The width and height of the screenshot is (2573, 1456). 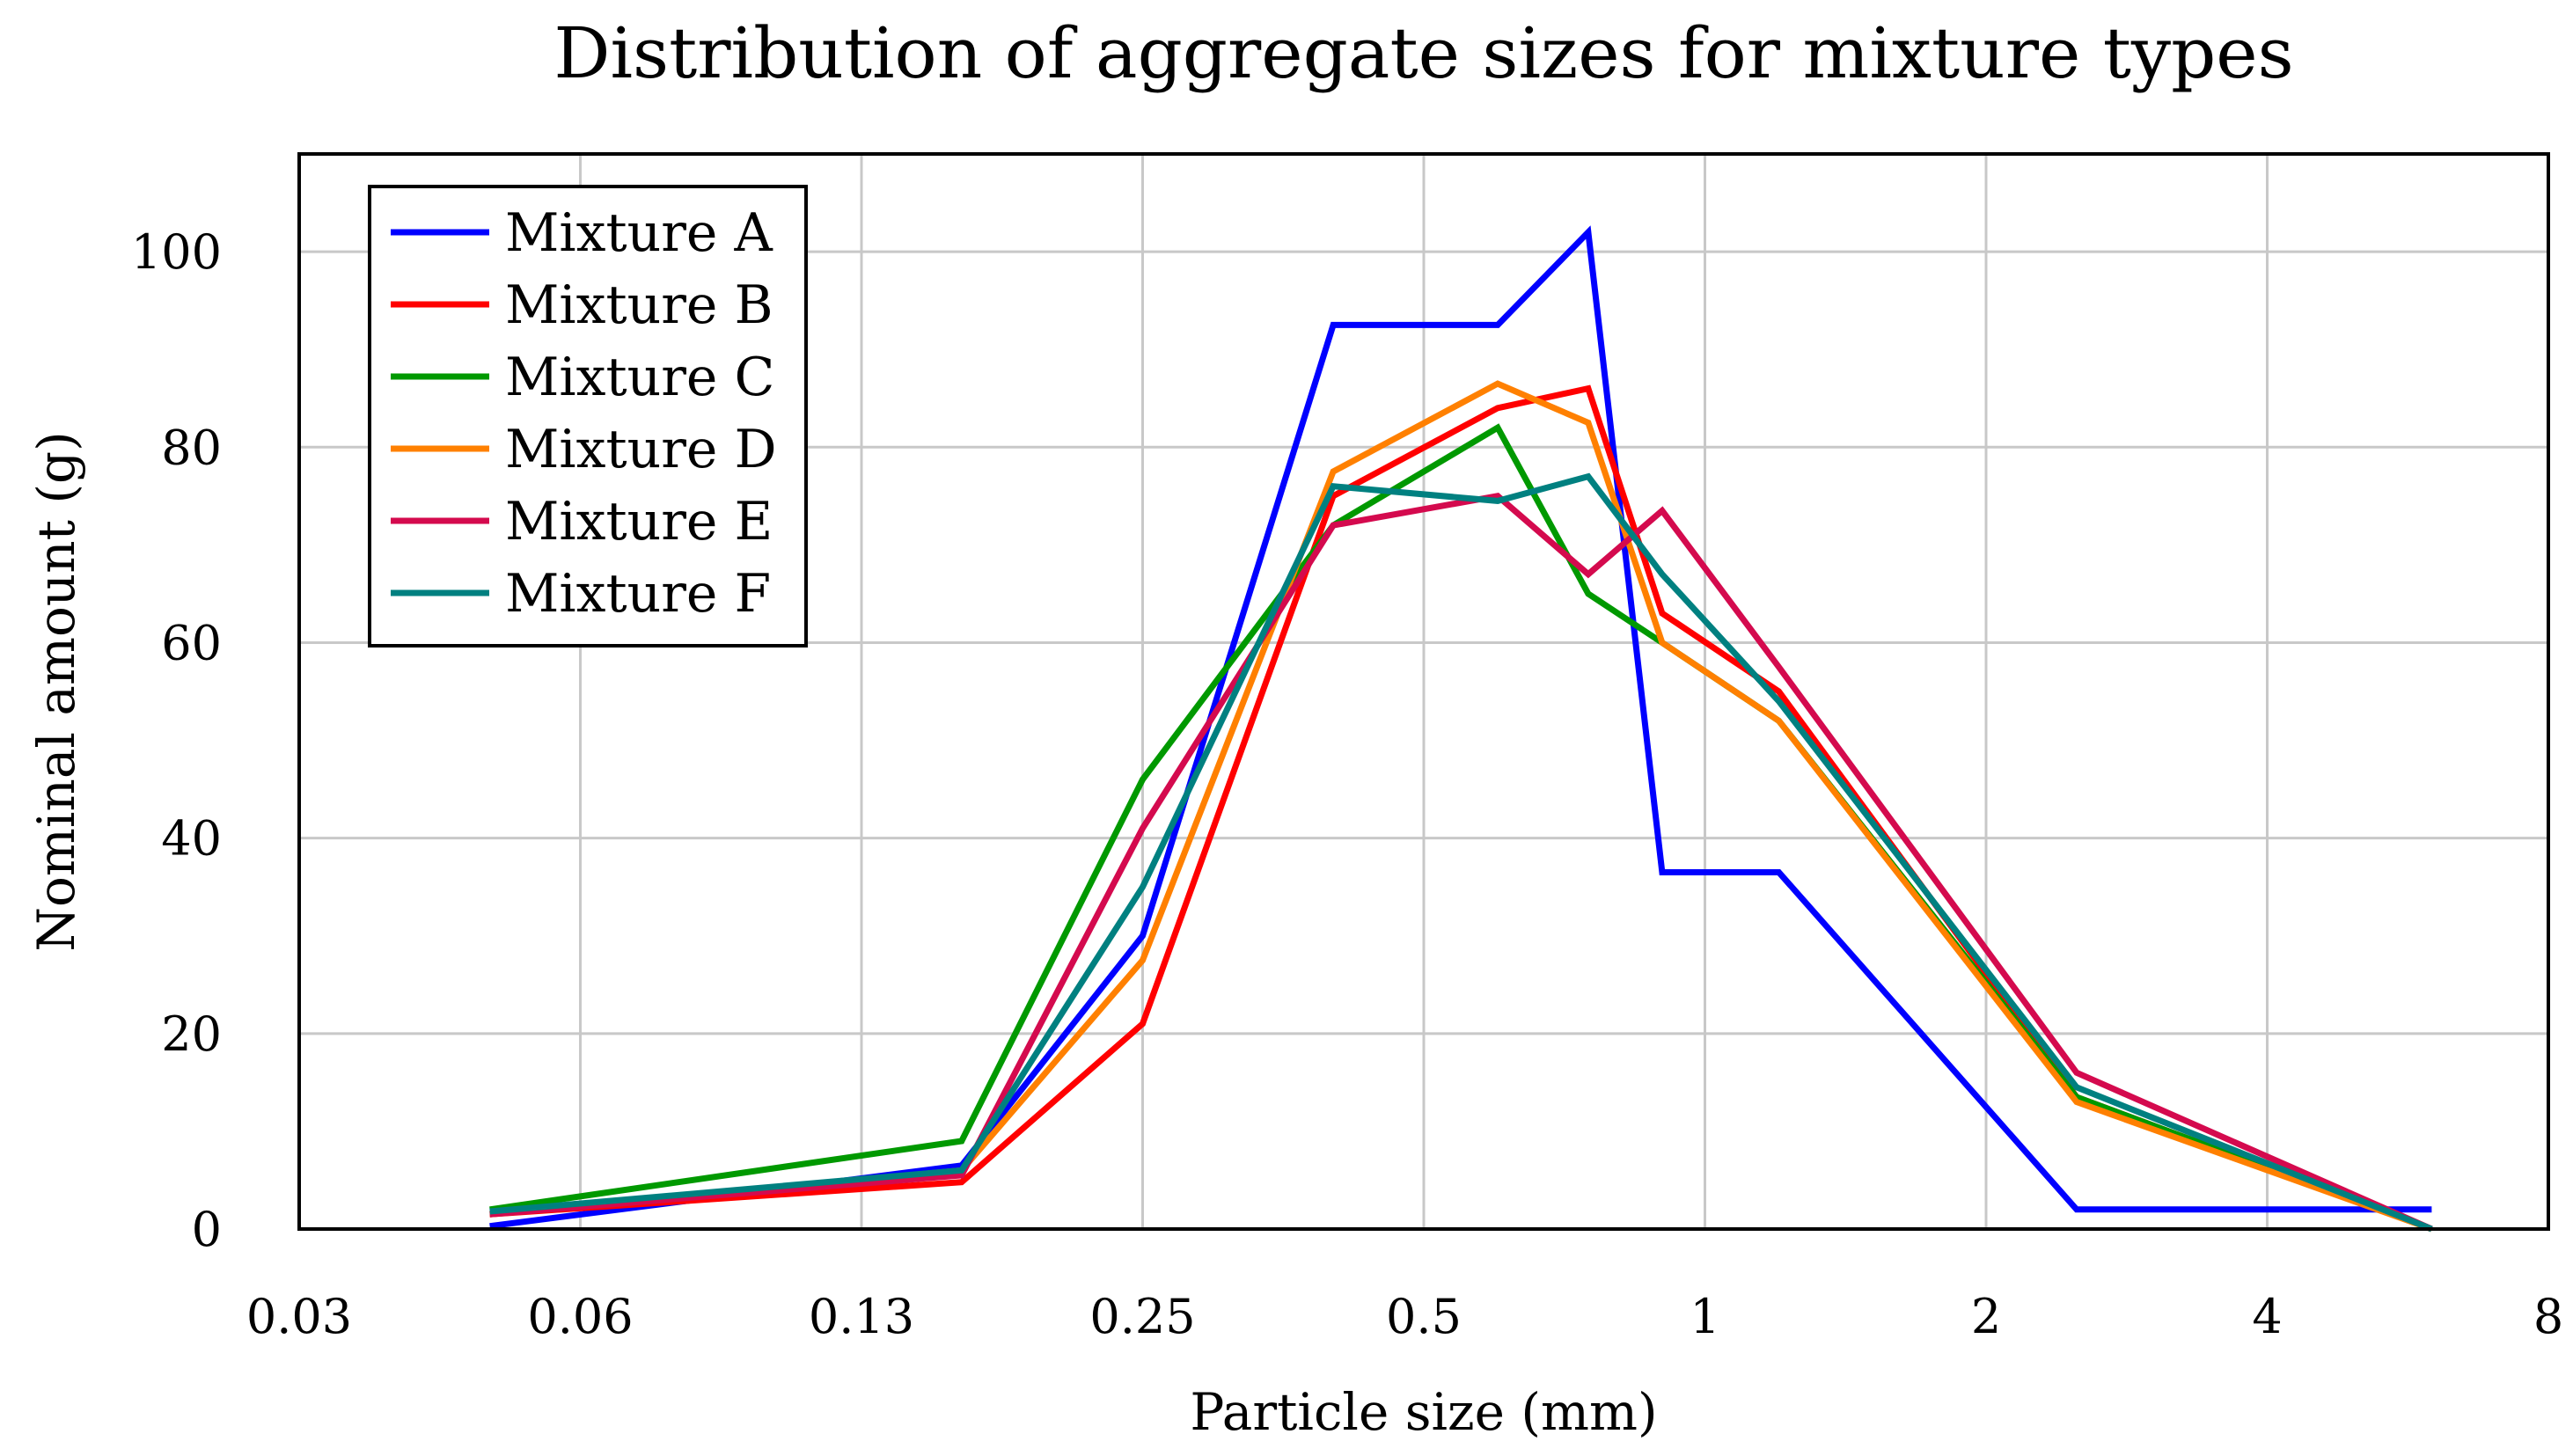 What do you see at coordinates (1986, 1316) in the screenshot?
I see `x-tick-label: 2` at bounding box center [1986, 1316].